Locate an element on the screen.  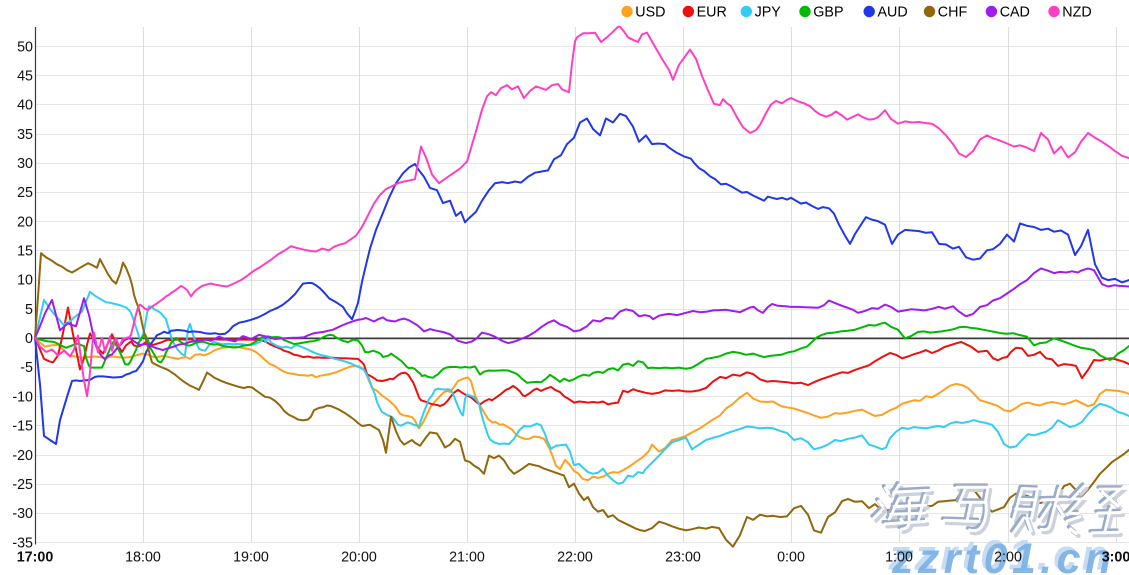
svg-text: -15 is located at coordinates (22, 427).